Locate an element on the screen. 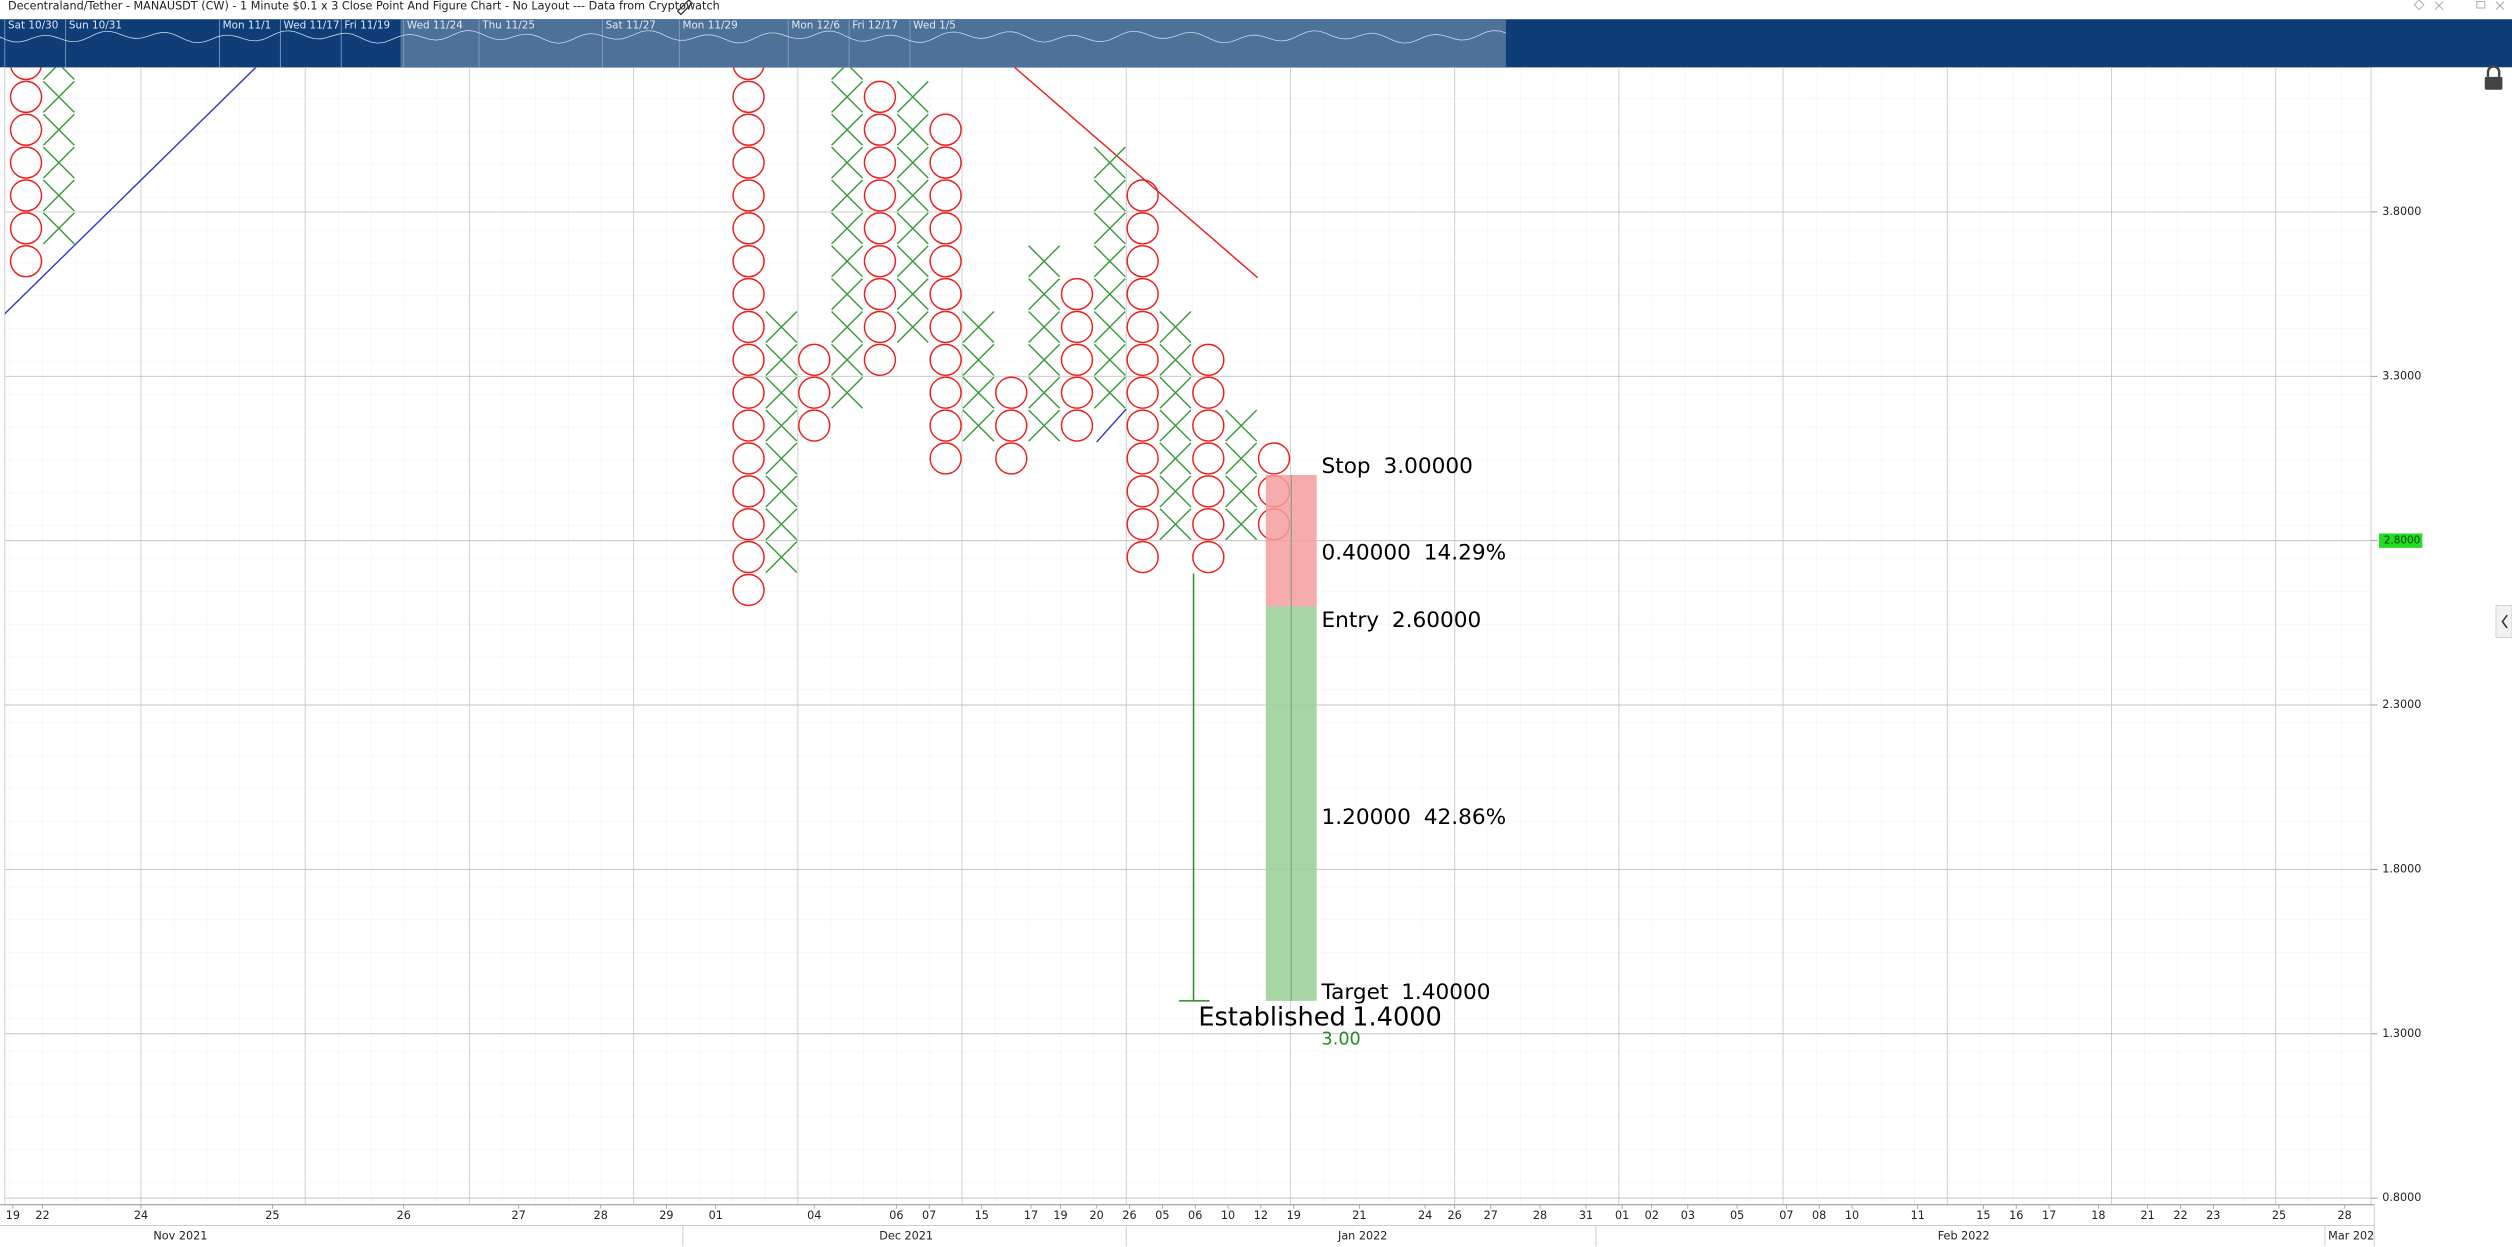 Image resolution: width=2512 pixels, height=1247 pixels. month-label: Mar 202 is located at coordinates (2351, 1236).